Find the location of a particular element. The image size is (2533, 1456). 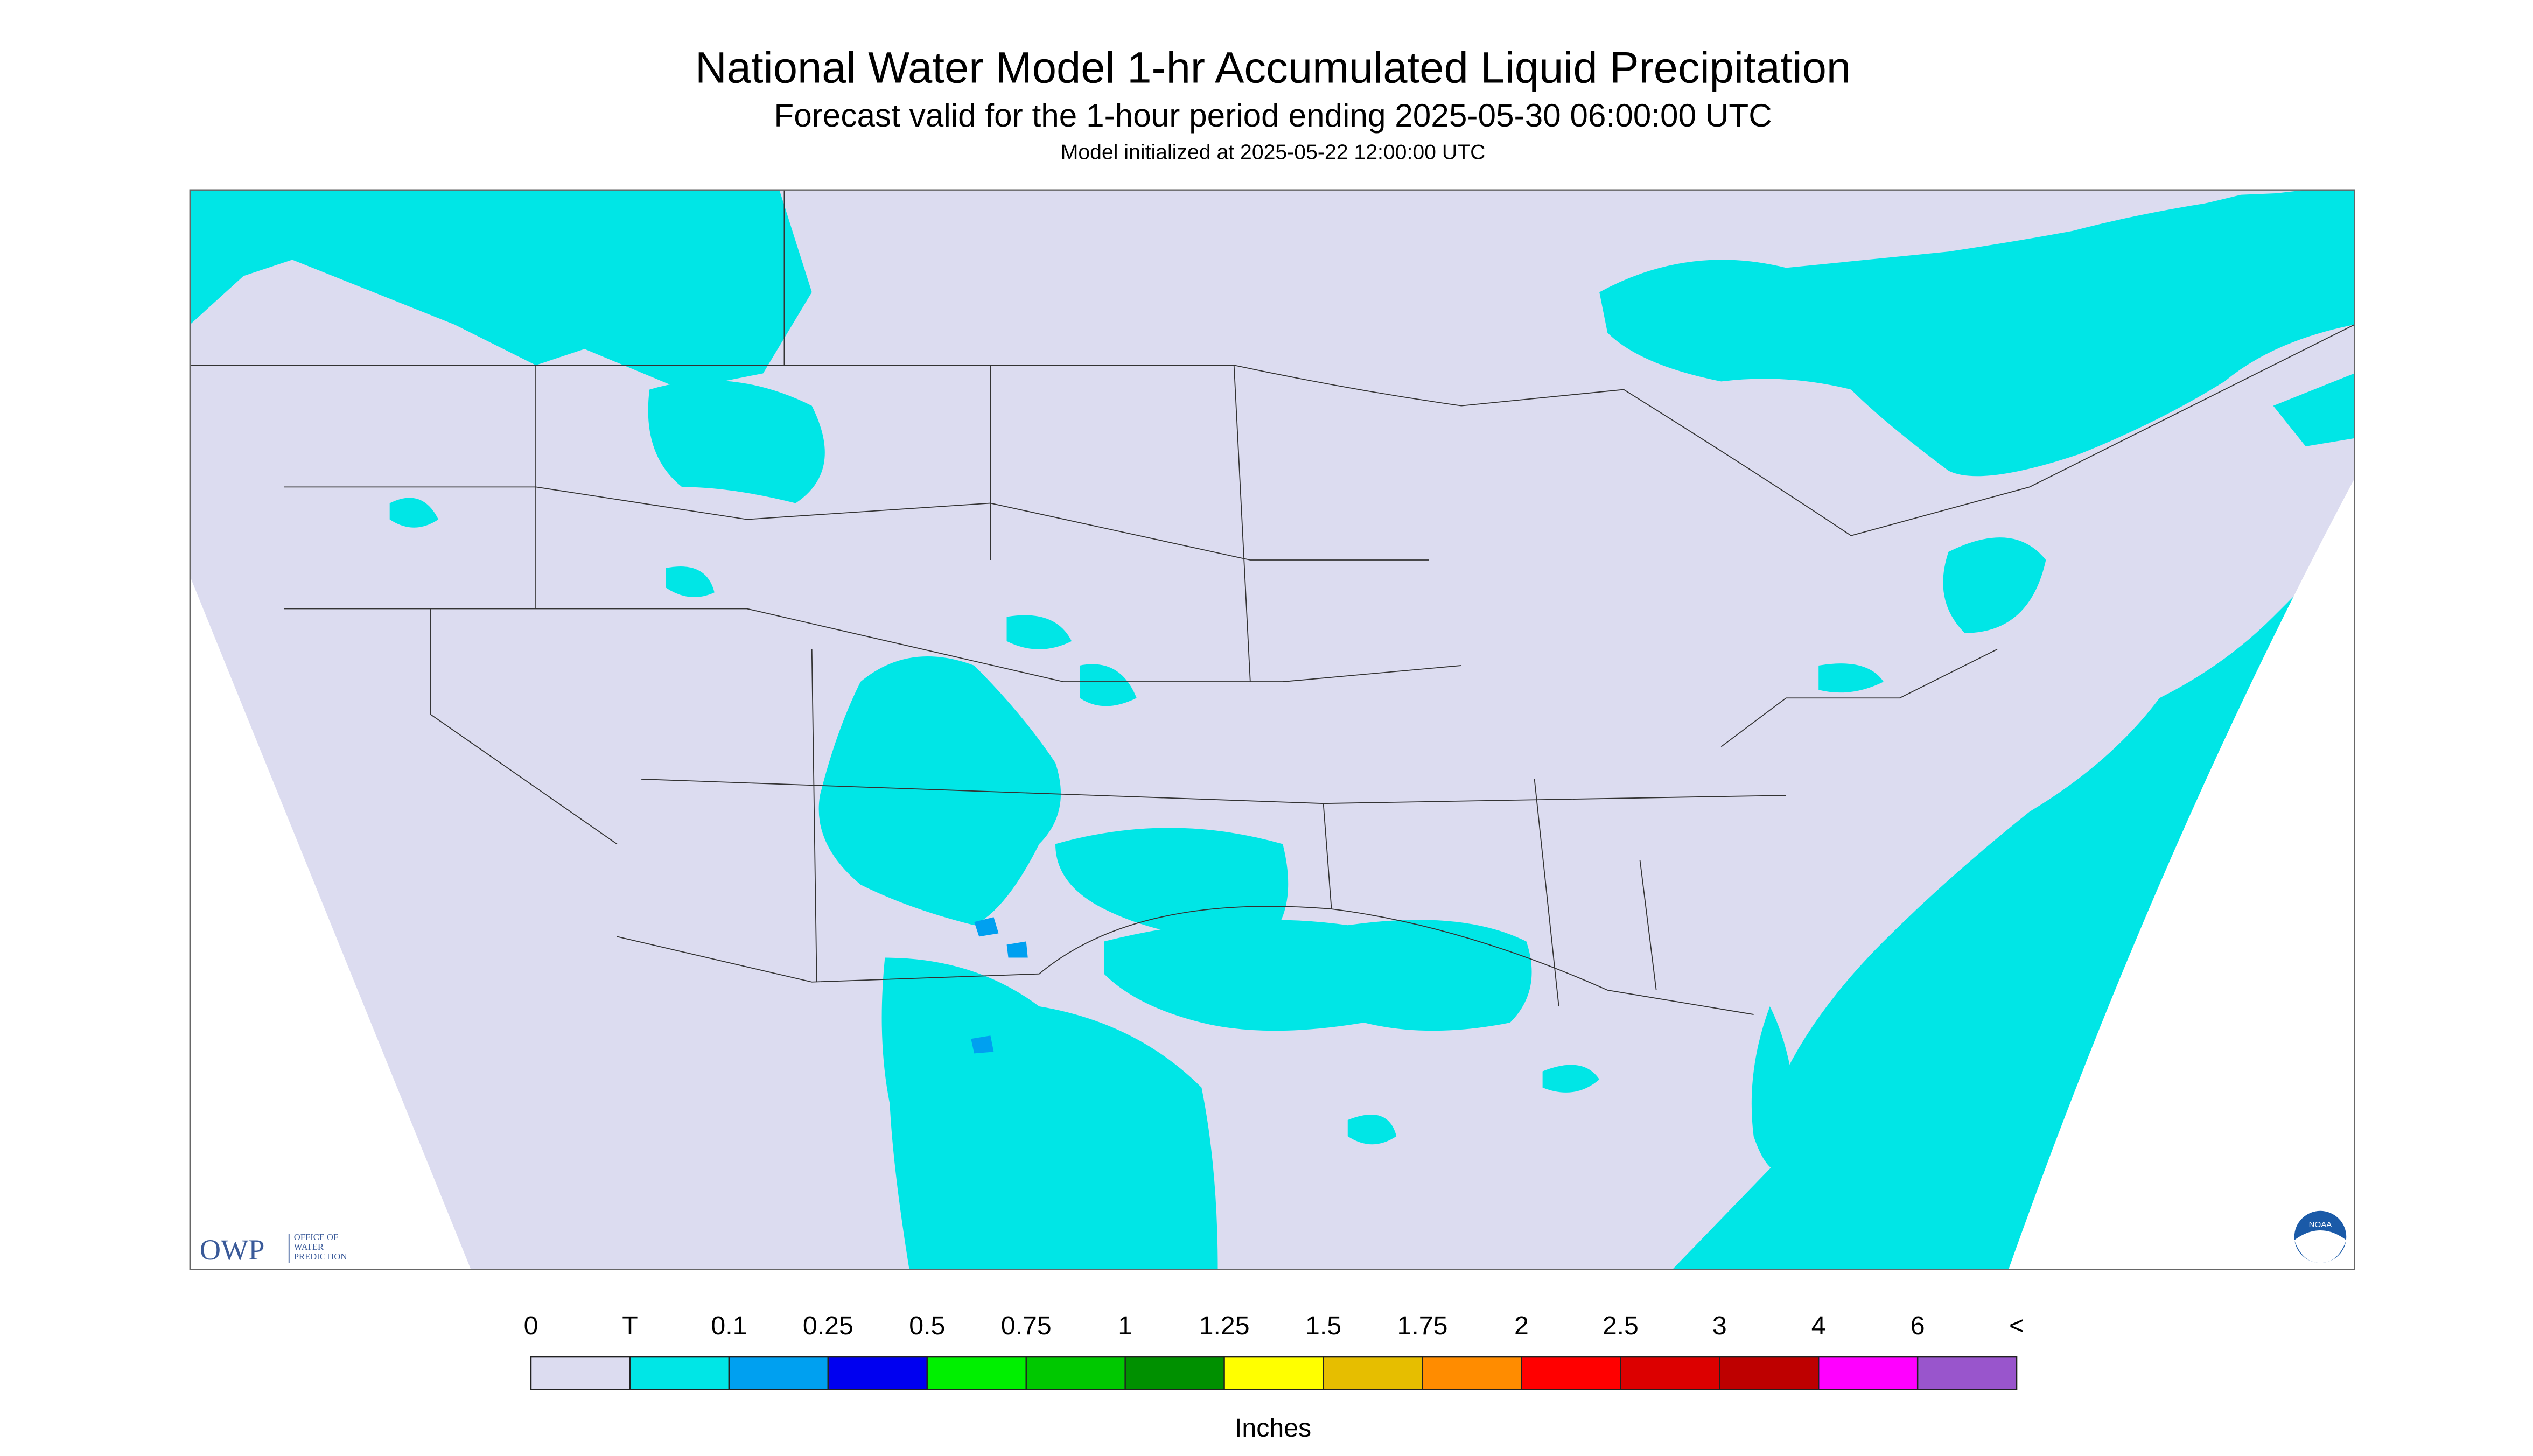

legend-label: 1 is located at coordinates (1125, 1325).